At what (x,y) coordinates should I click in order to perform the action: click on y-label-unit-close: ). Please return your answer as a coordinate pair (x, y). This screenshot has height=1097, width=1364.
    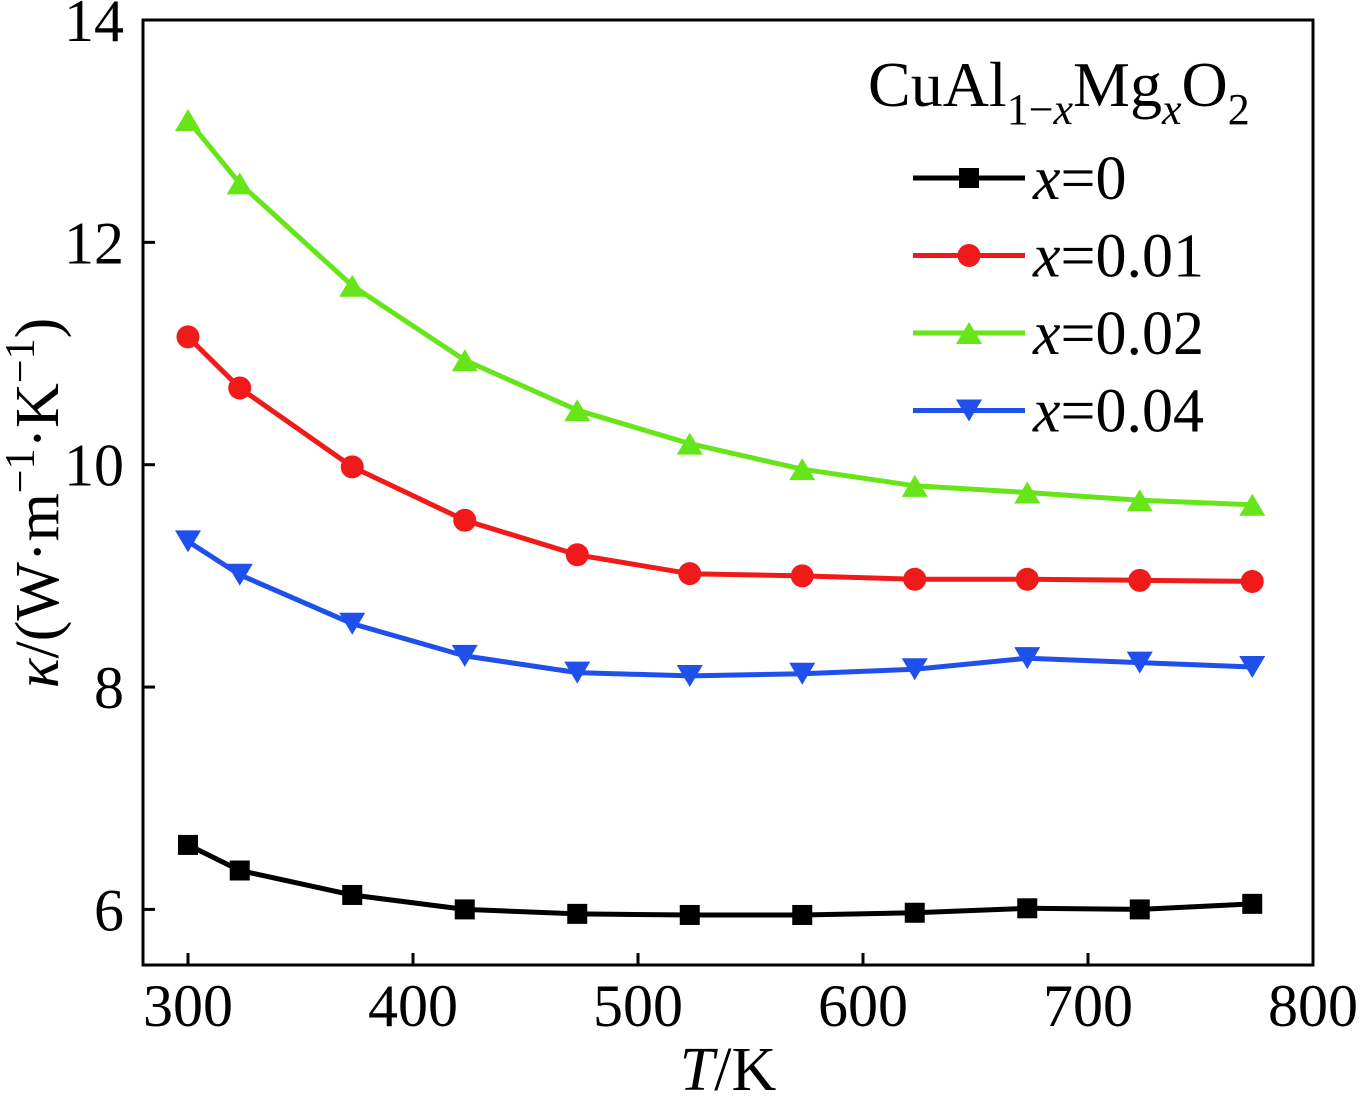
    Looking at the image, I should click on (38, 328).